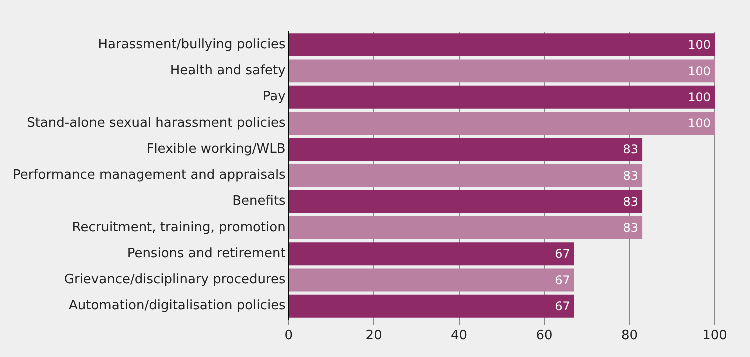  I want to click on y-tick-label: Benefits, so click(259, 202).